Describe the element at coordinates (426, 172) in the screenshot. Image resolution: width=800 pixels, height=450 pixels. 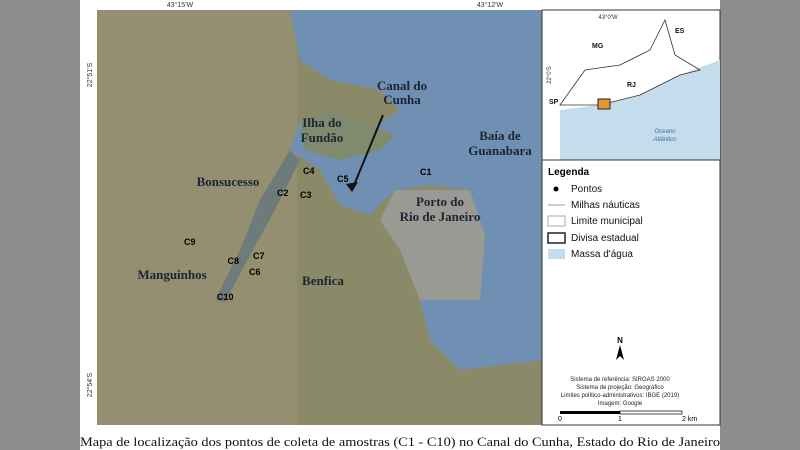
I see `point-label: C1` at that location.